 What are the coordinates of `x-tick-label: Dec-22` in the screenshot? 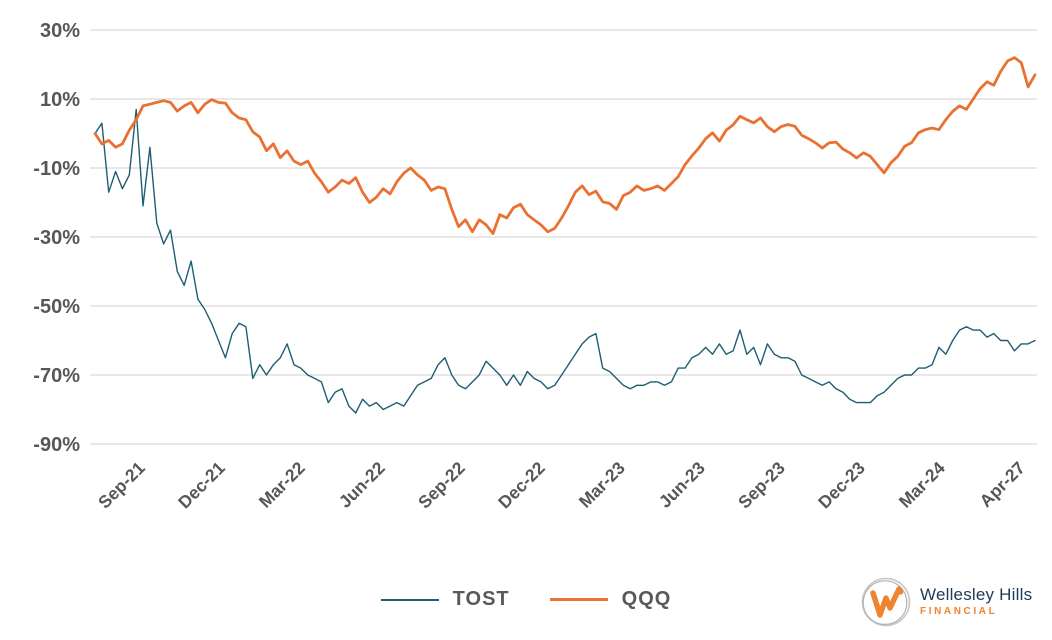 It's located at (521, 485).